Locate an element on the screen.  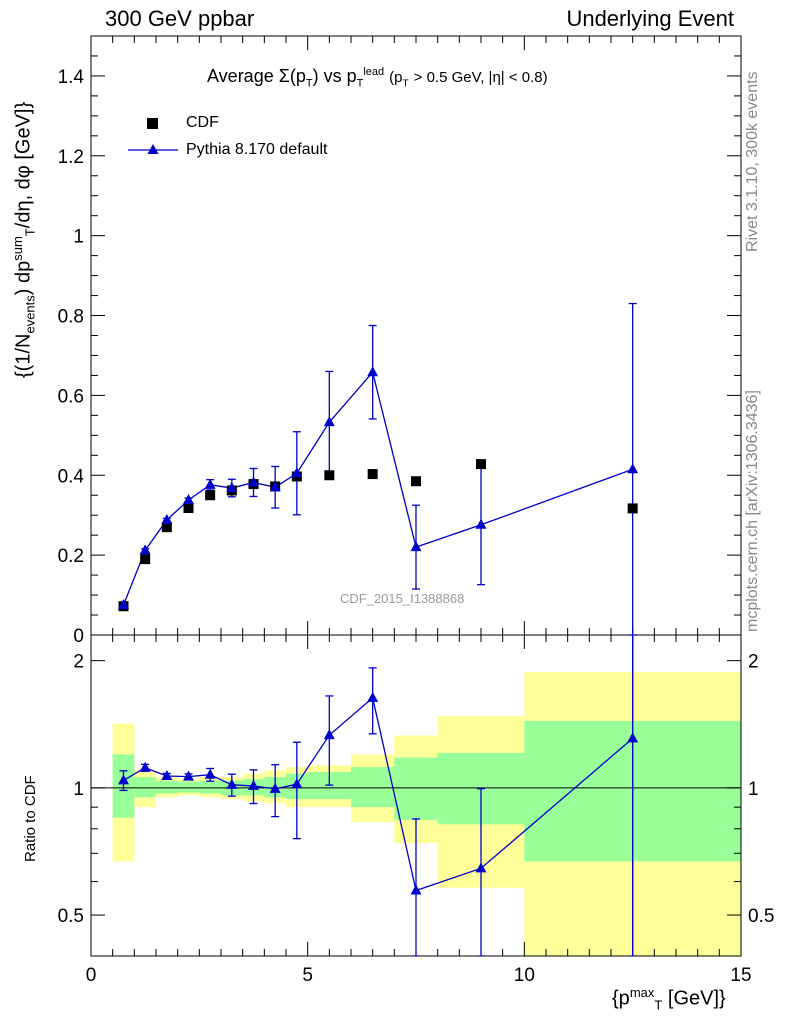
title-vs: ) vs p is located at coordinates (334, 76).